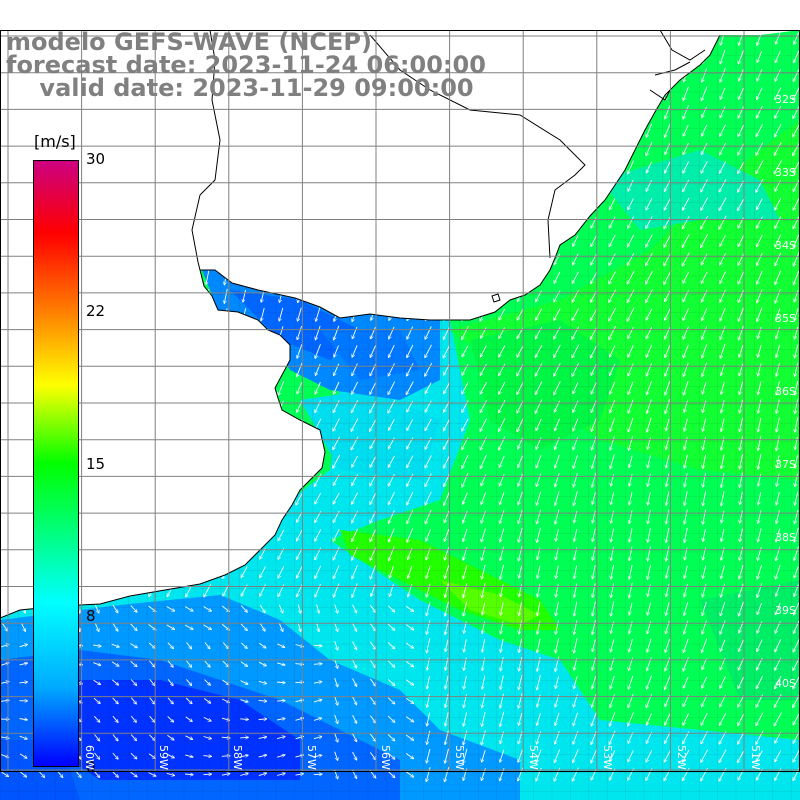  What do you see at coordinates (96, 159) in the screenshot?
I see `colorbar-tick-30: 30` at bounding box center [96, 159].